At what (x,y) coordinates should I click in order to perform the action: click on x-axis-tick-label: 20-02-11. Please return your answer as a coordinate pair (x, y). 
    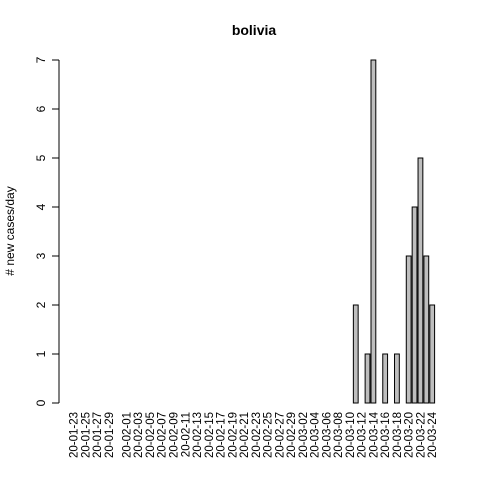
    Looking at the image, I should click on (186, 434).